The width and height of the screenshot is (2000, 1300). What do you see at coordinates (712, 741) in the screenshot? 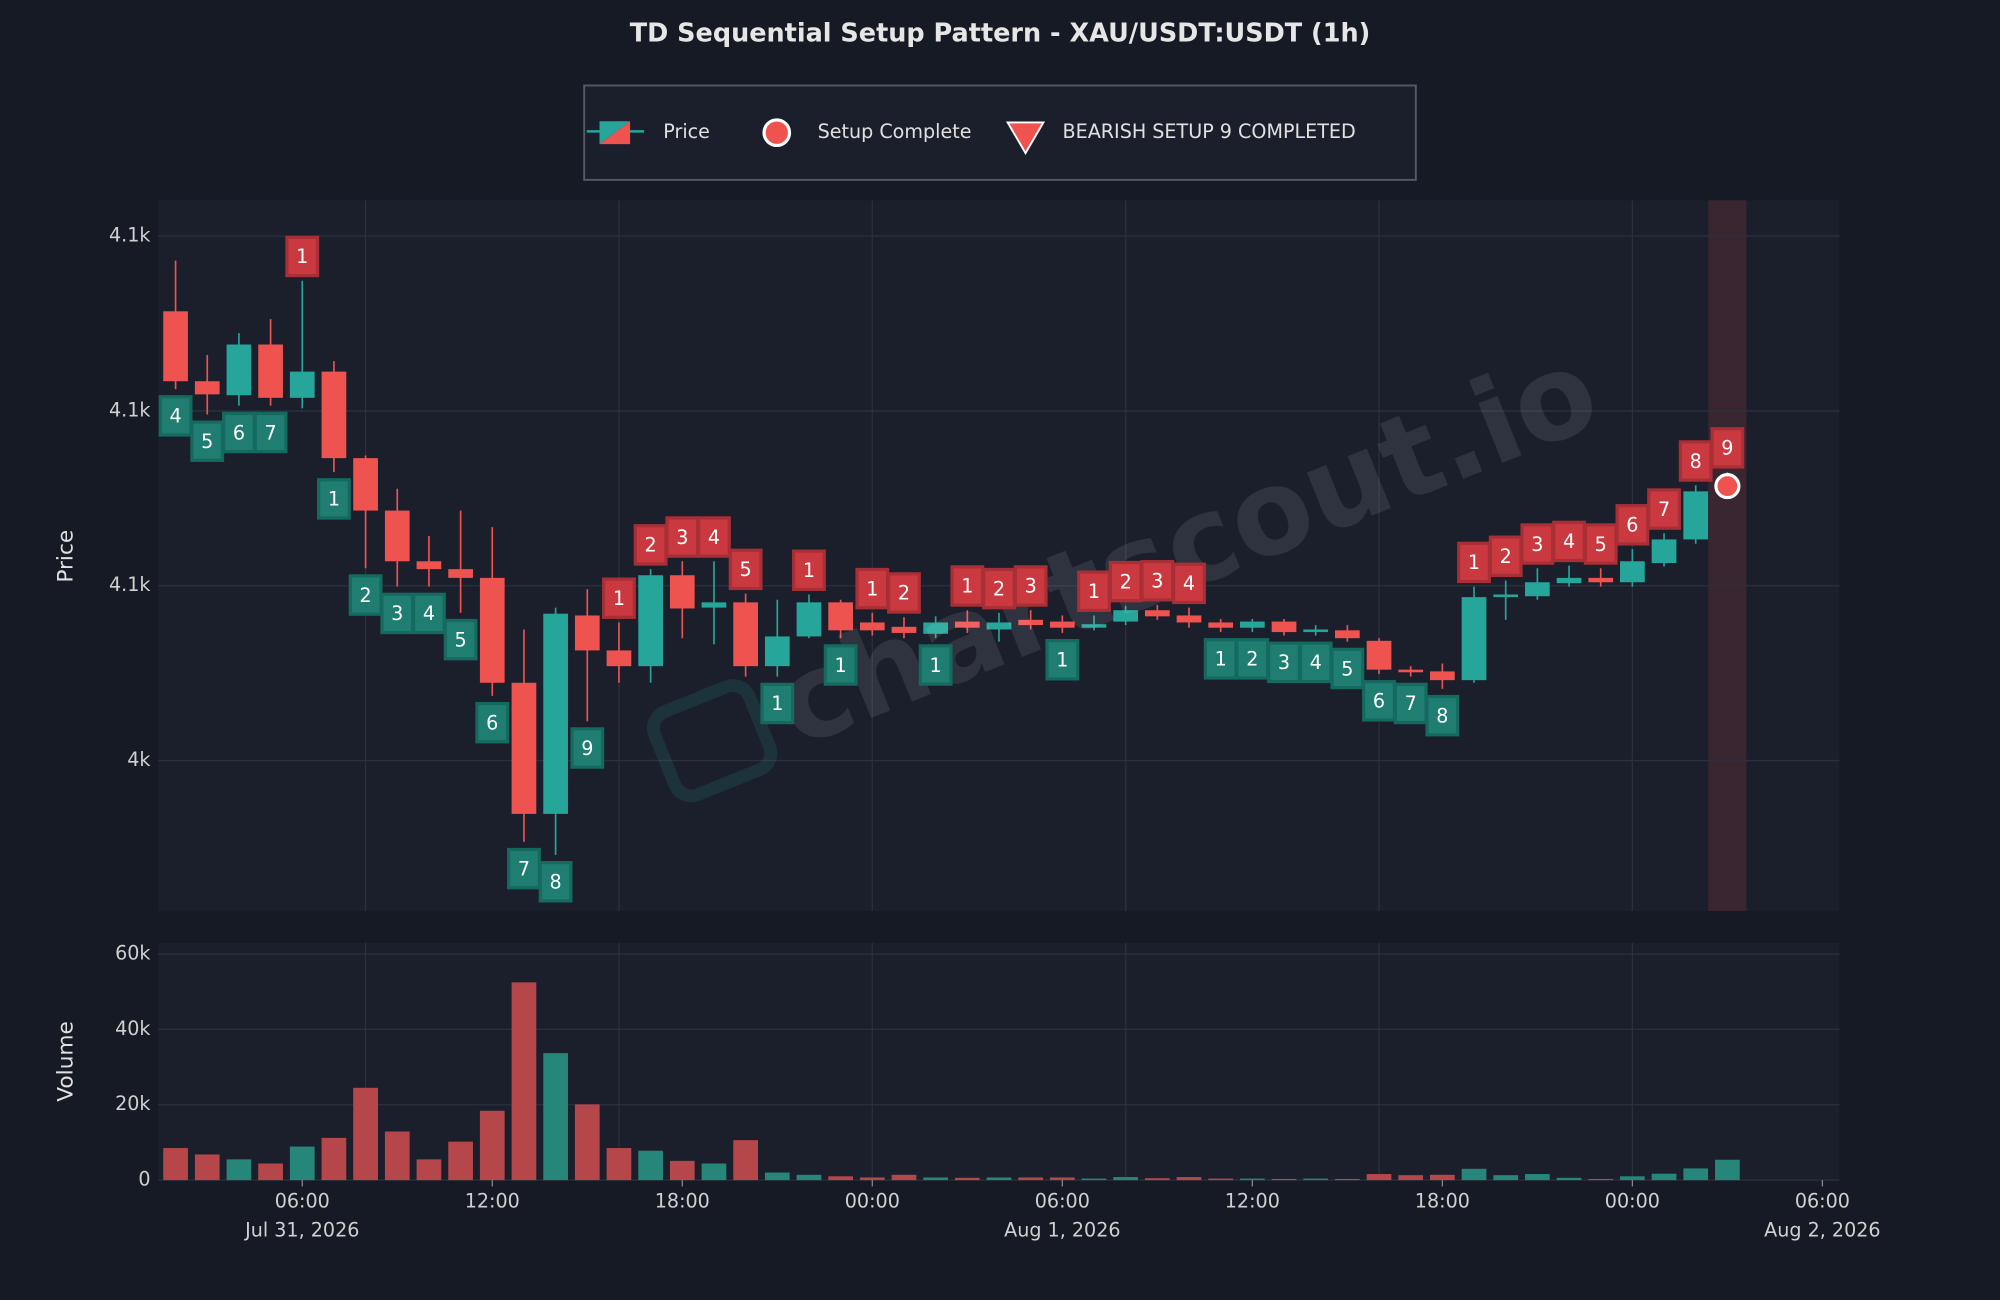
I see `watermark-icon` at bounding box center [712, 741].